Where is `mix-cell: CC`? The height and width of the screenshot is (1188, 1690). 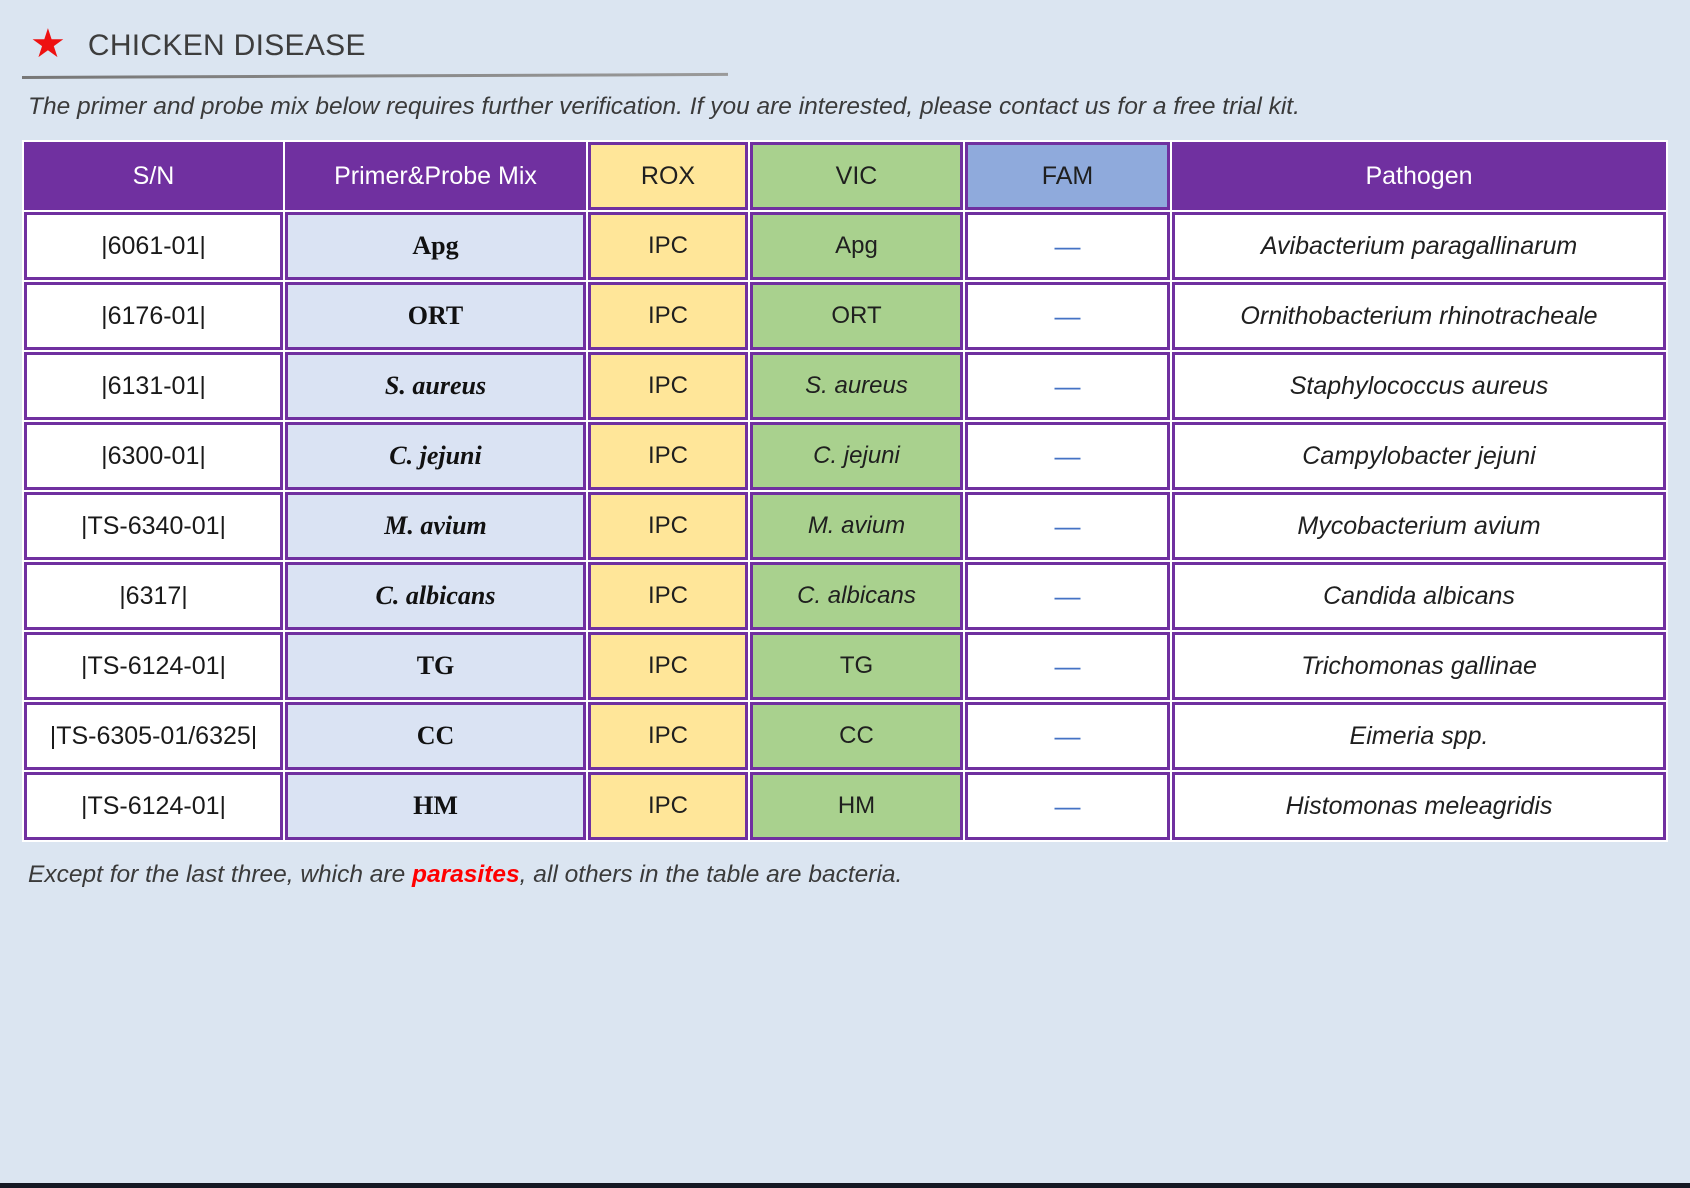 mix-cell: CC is located at coordinates (435, 736).